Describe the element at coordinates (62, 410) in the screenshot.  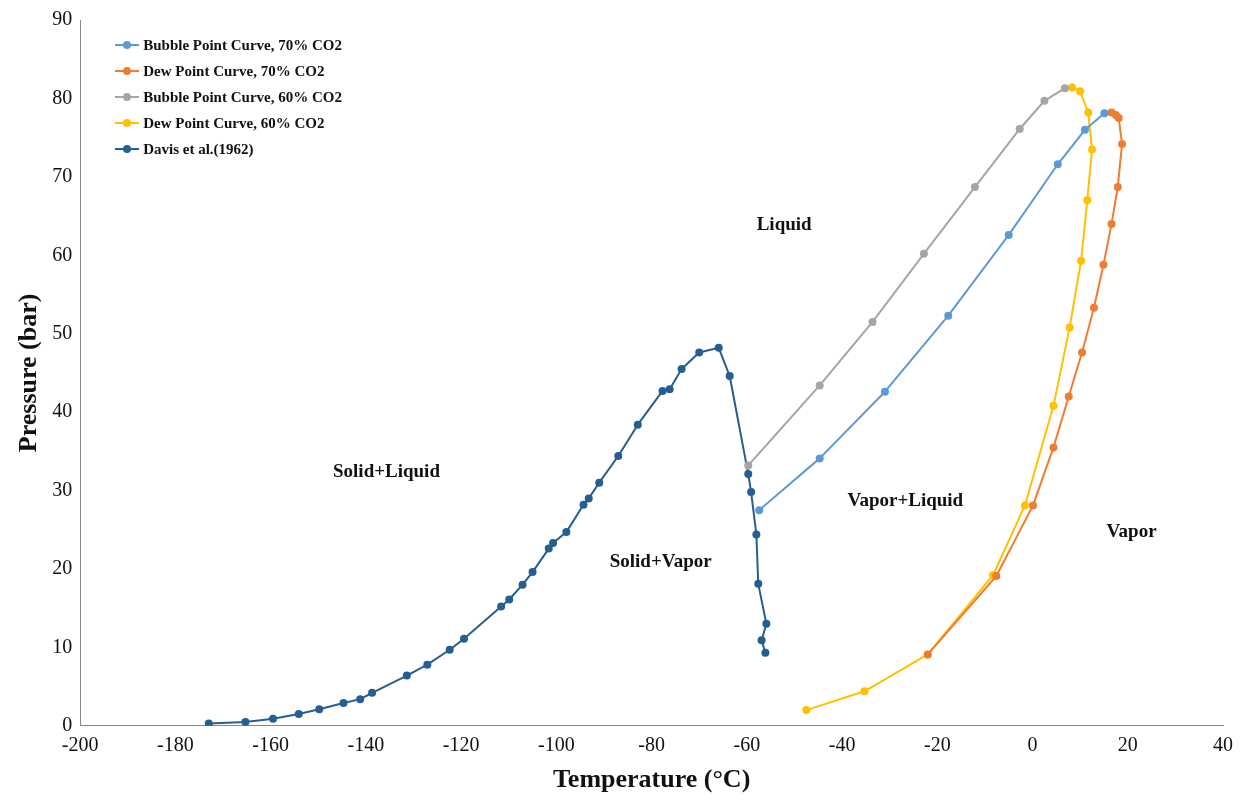
I see `y-tick-label: 40` at that location.